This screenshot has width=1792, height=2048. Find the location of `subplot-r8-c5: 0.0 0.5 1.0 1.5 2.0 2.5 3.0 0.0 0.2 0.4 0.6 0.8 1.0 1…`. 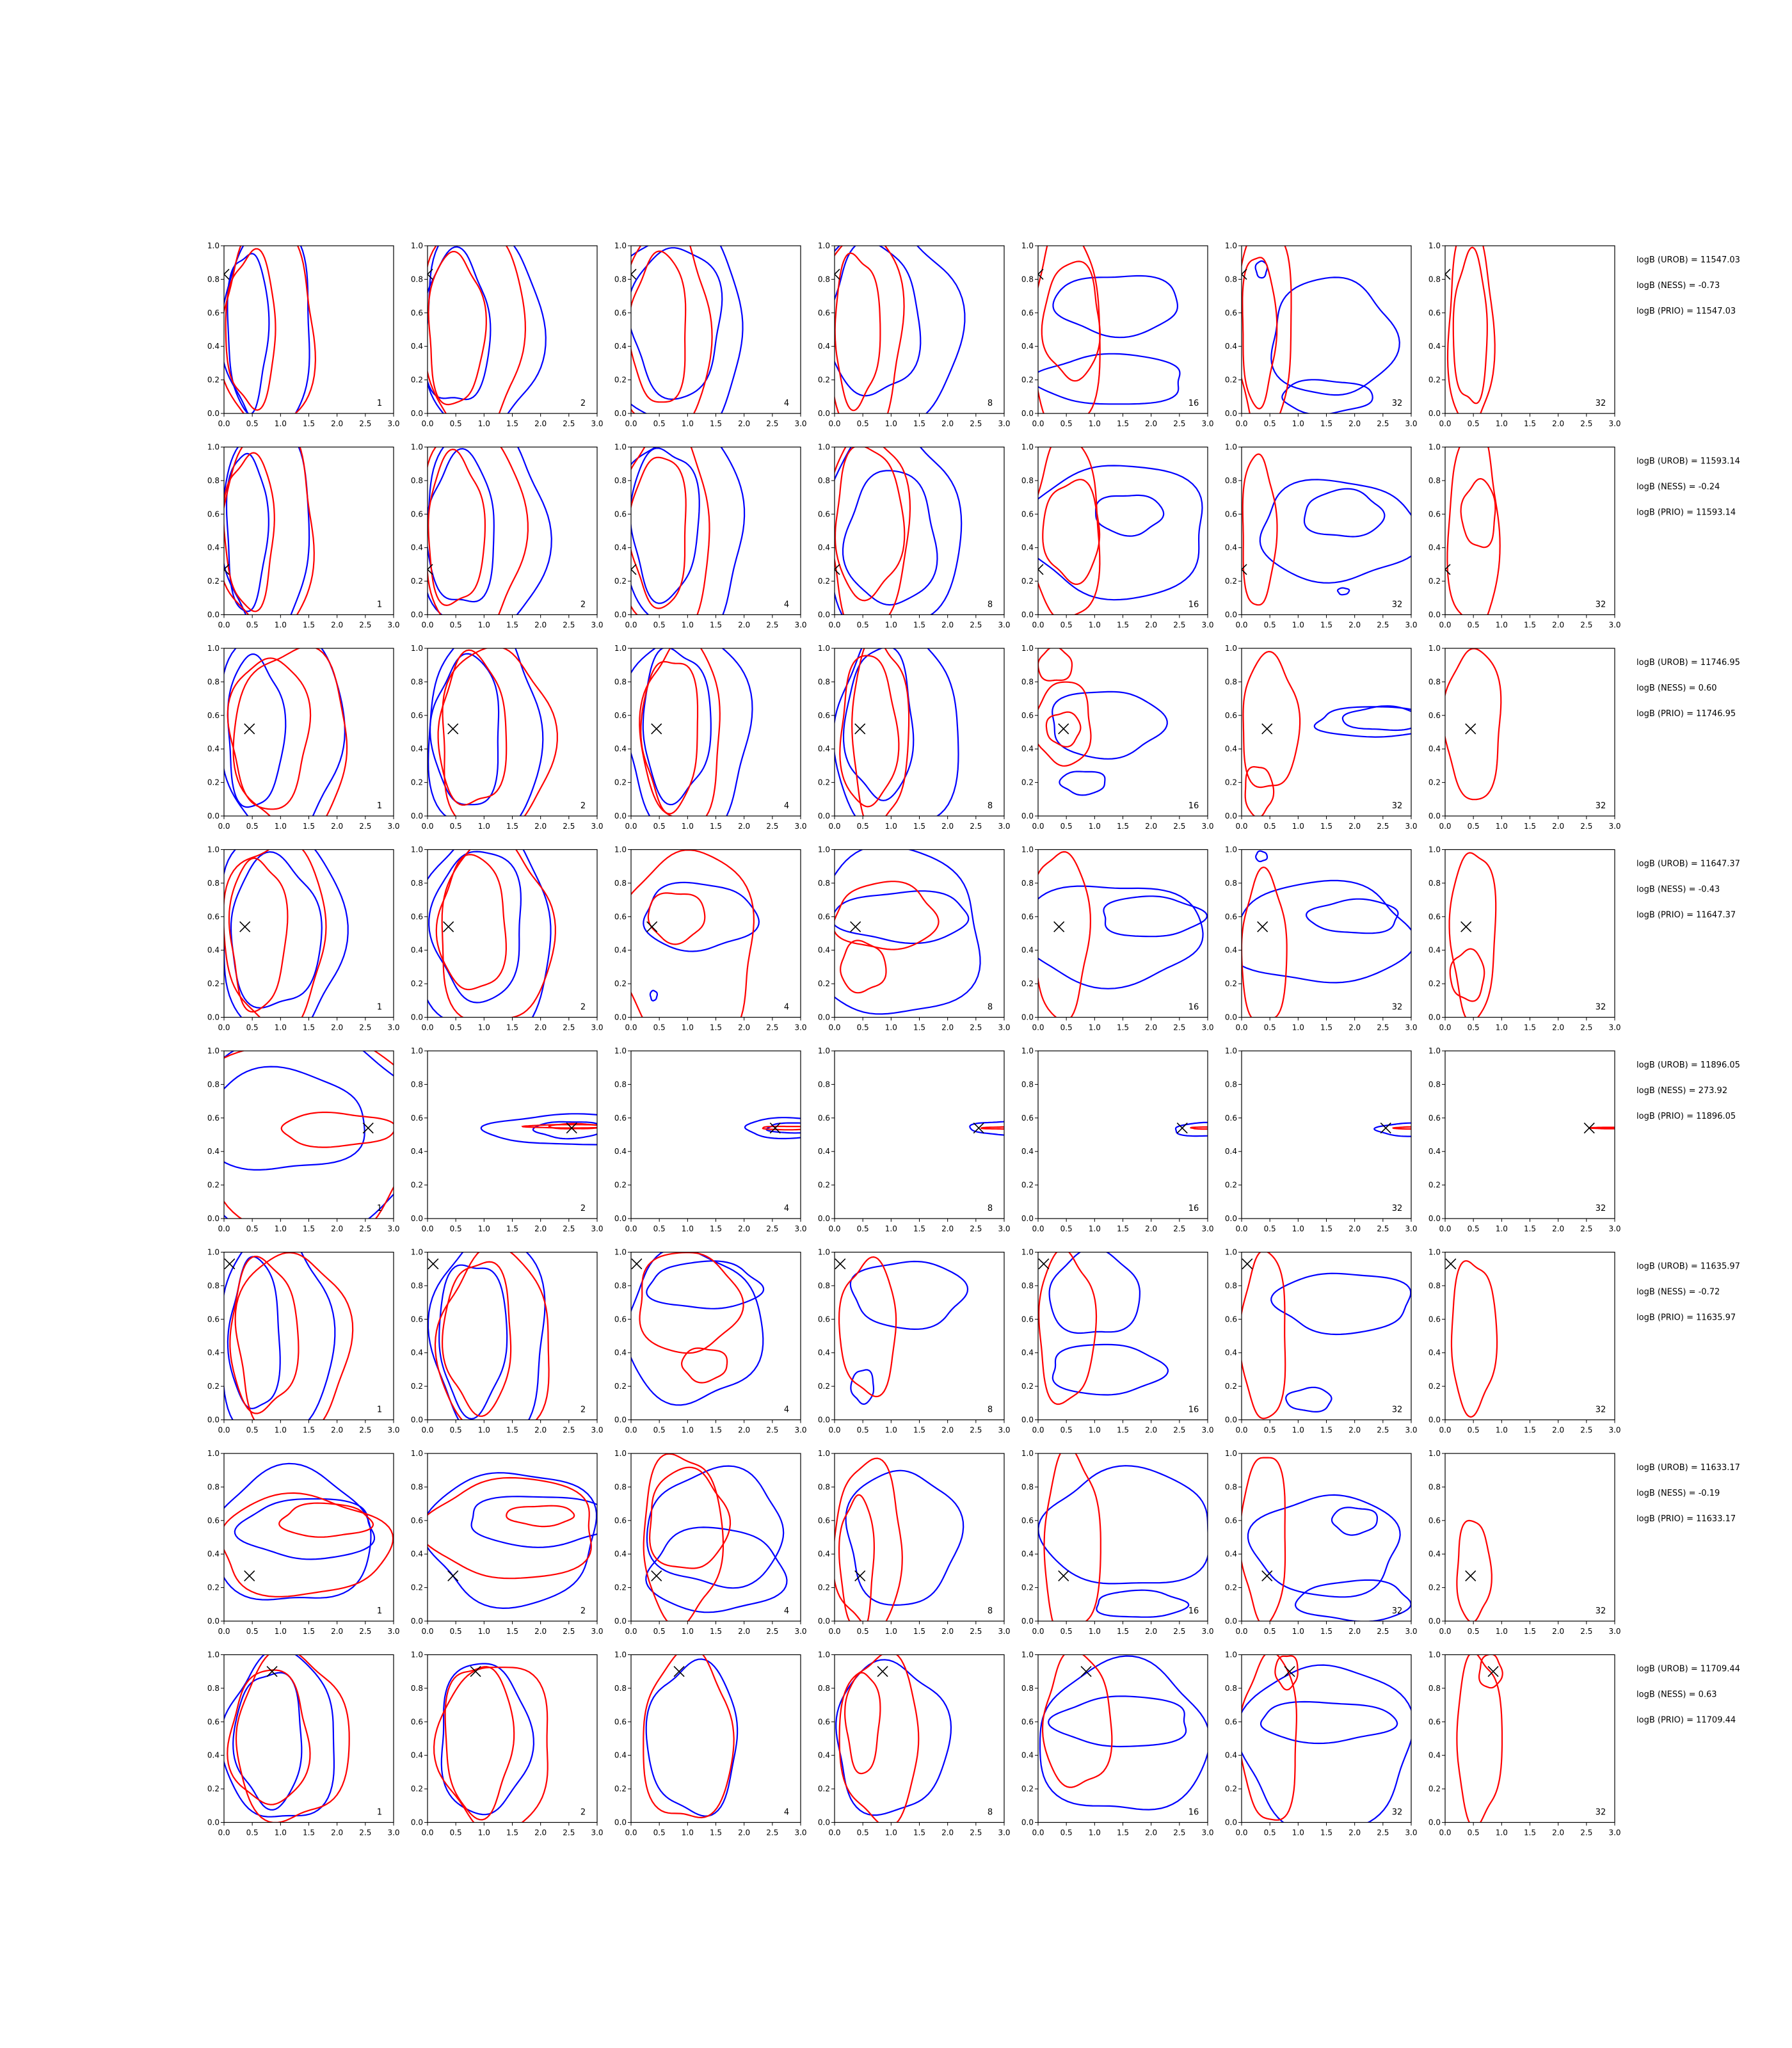

subplot-r8-c5: 0.0 0.5 1.0 1.5 2.0 2.5 3.0 0.0 0.2 0.4 0.6 0.8 1.0 1… is located at coordinates (1117, 1744).